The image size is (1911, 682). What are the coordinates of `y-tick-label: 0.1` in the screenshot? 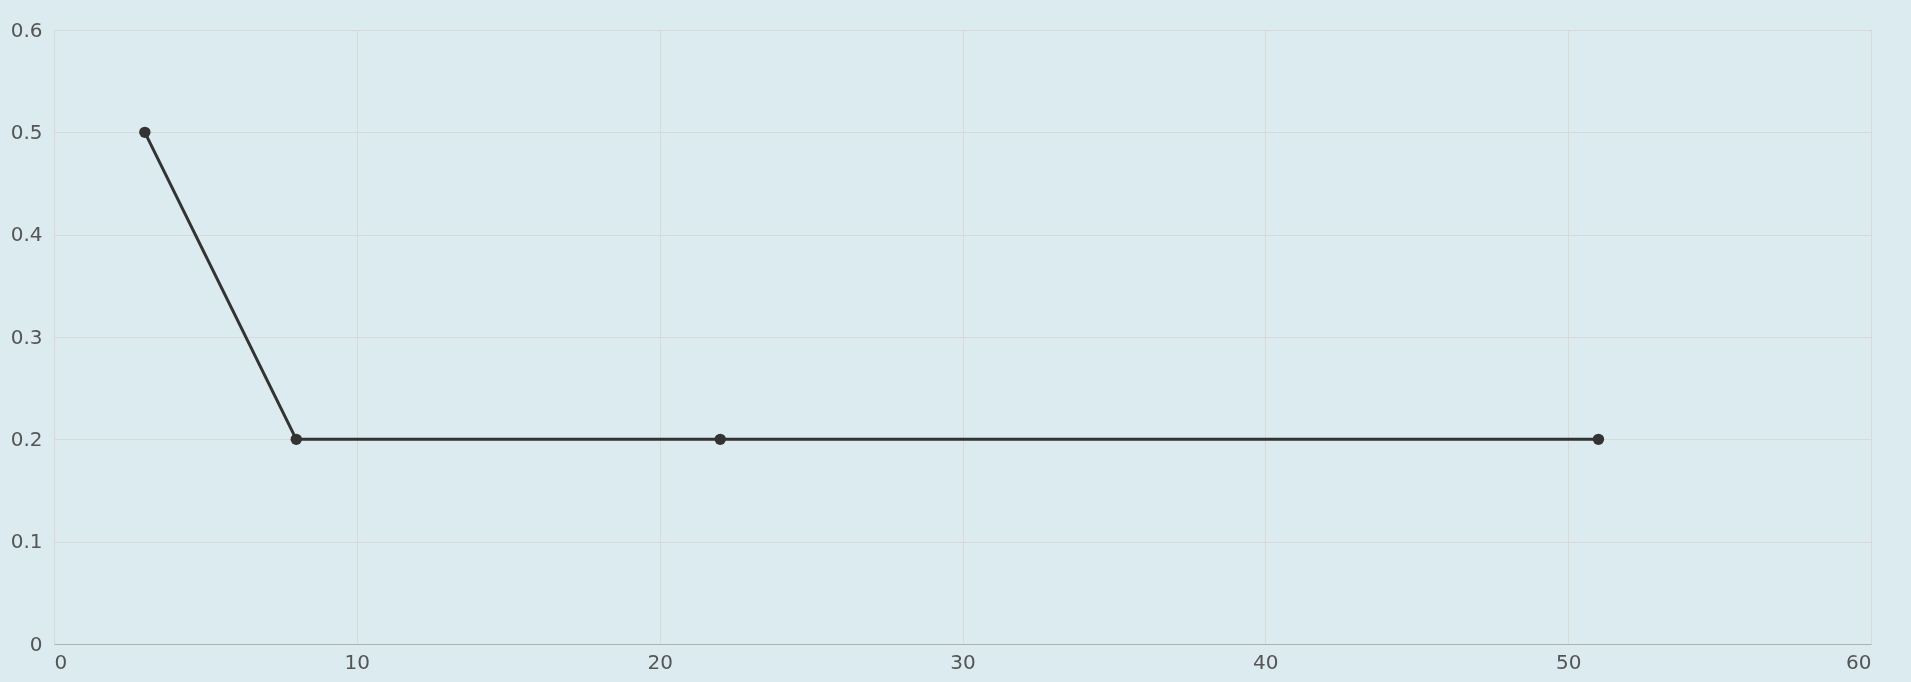 It's located at (26, 541).